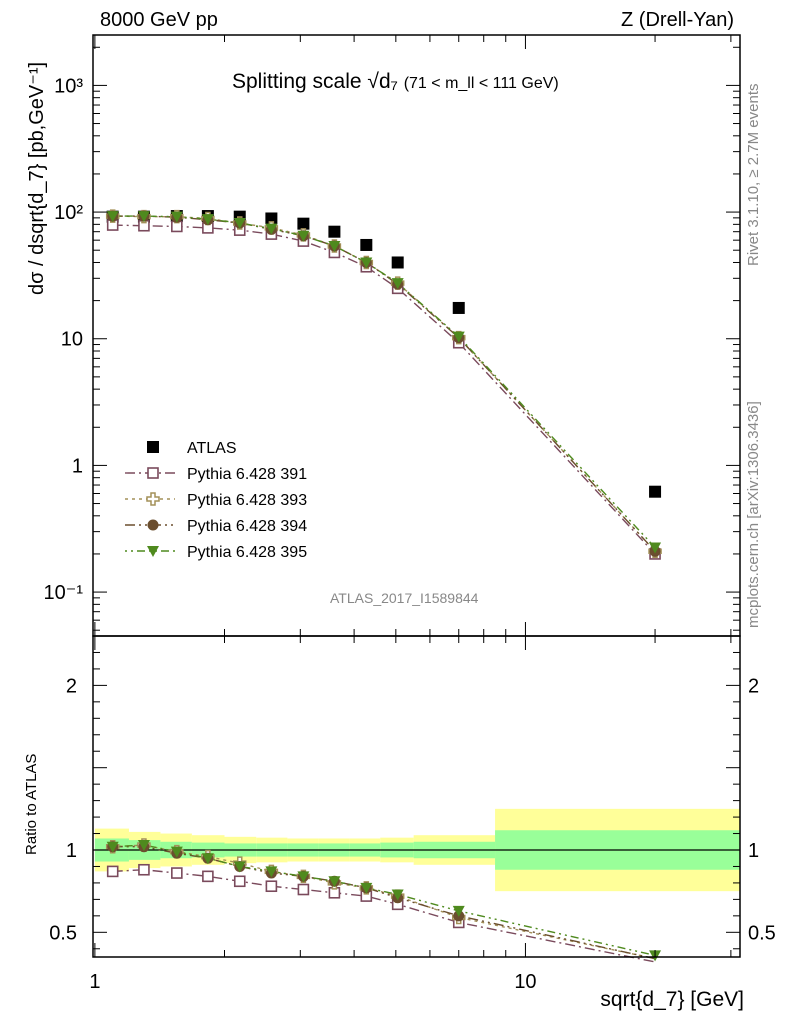 This screenshot has height=1024, width=786. I want to click on x-tick-label: 1, so click(94, 982).